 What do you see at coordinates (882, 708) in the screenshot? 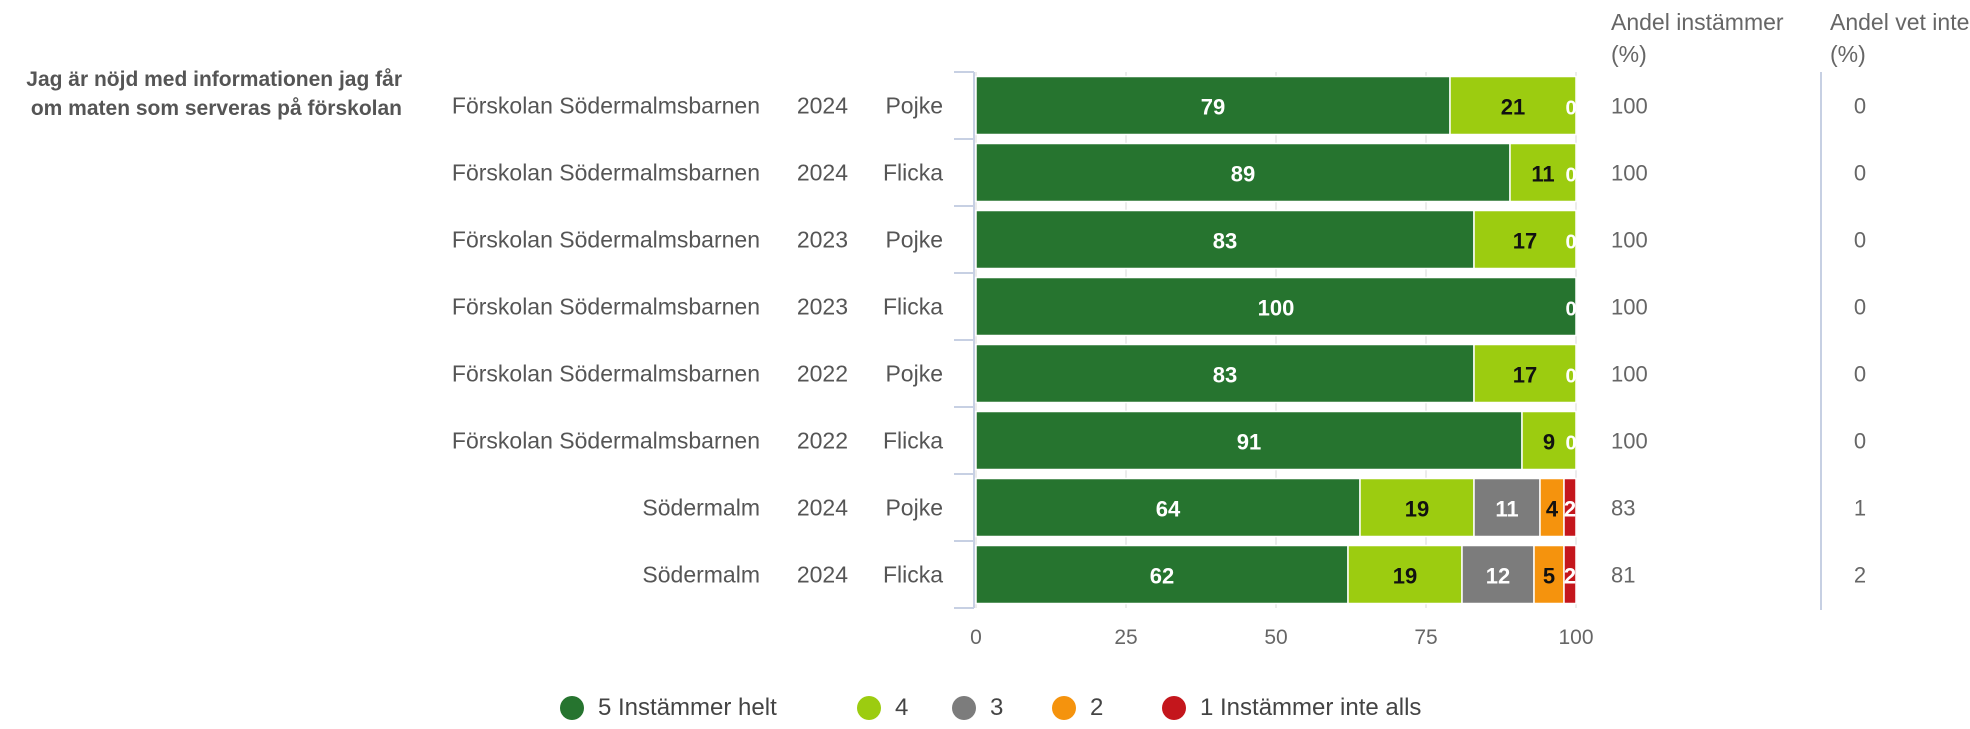
I see `legend-item-4: 4` at bounding box center [882, 708].